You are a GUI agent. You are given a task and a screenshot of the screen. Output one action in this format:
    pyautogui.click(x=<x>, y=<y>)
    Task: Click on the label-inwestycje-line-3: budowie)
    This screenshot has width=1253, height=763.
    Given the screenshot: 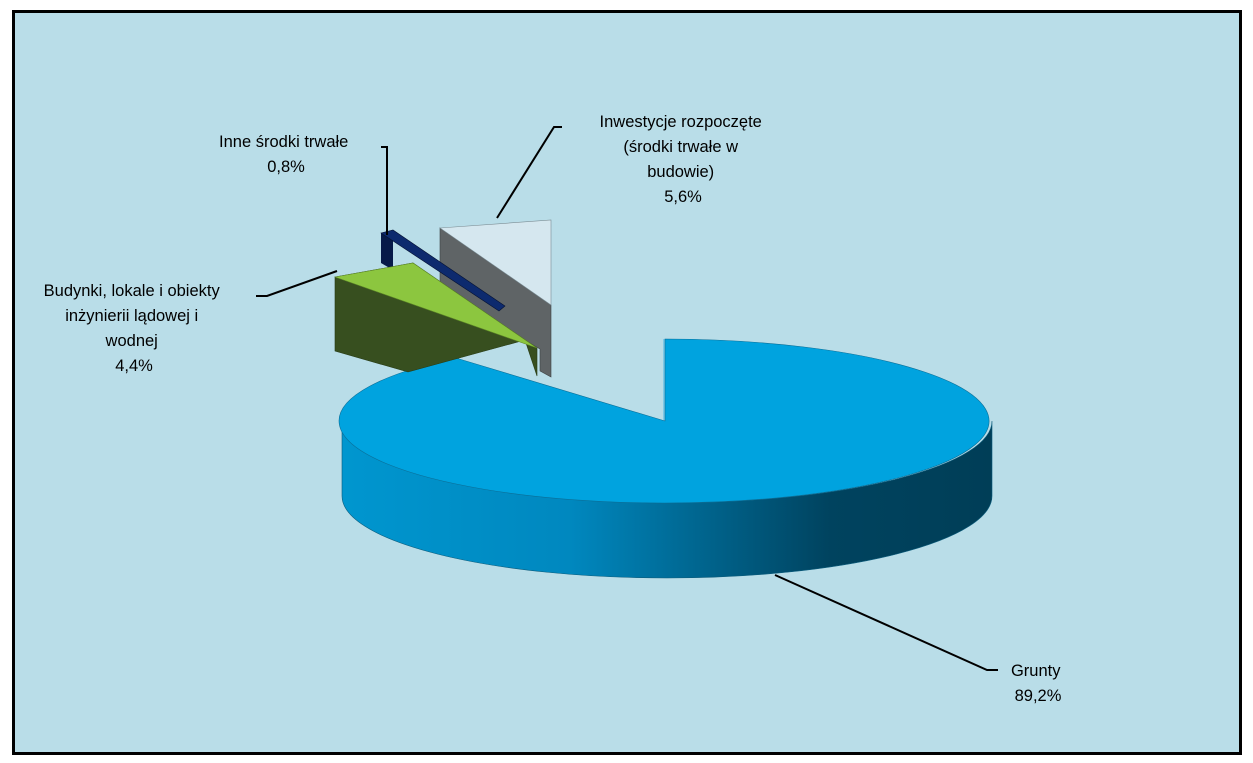 What is the action you would take?
    pyautogui.click(x=680, y=172)
    